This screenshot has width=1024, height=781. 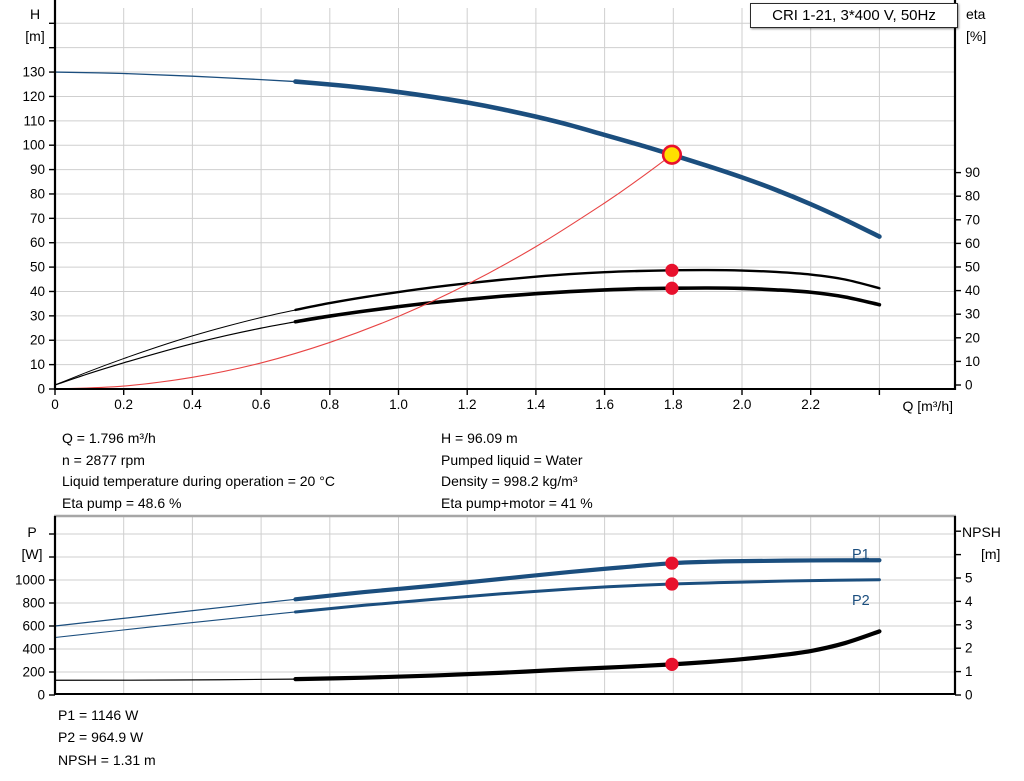 What do you see at coordinates (33, 626) in the screenshot?
I see `svg-text: 600` at bounding box center [33, 626].